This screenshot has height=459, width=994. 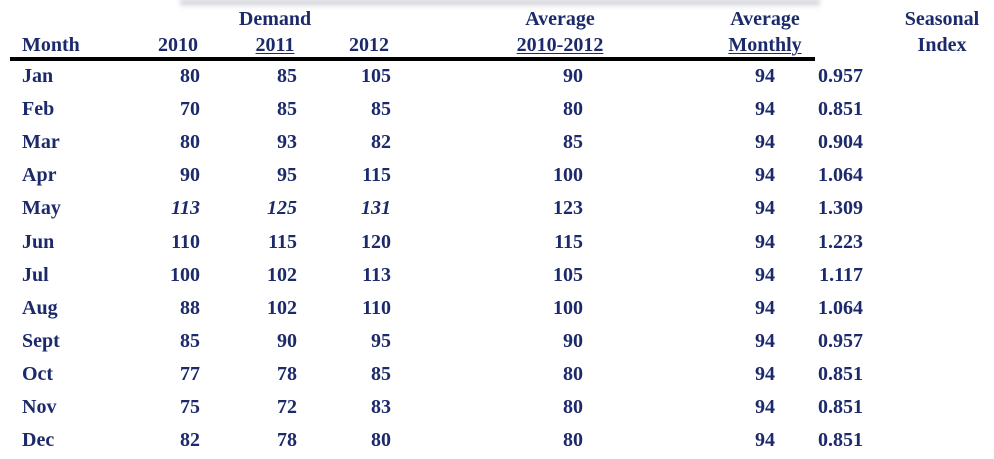 I want to click on header-demand: Demand, so click(x=275, y=19).